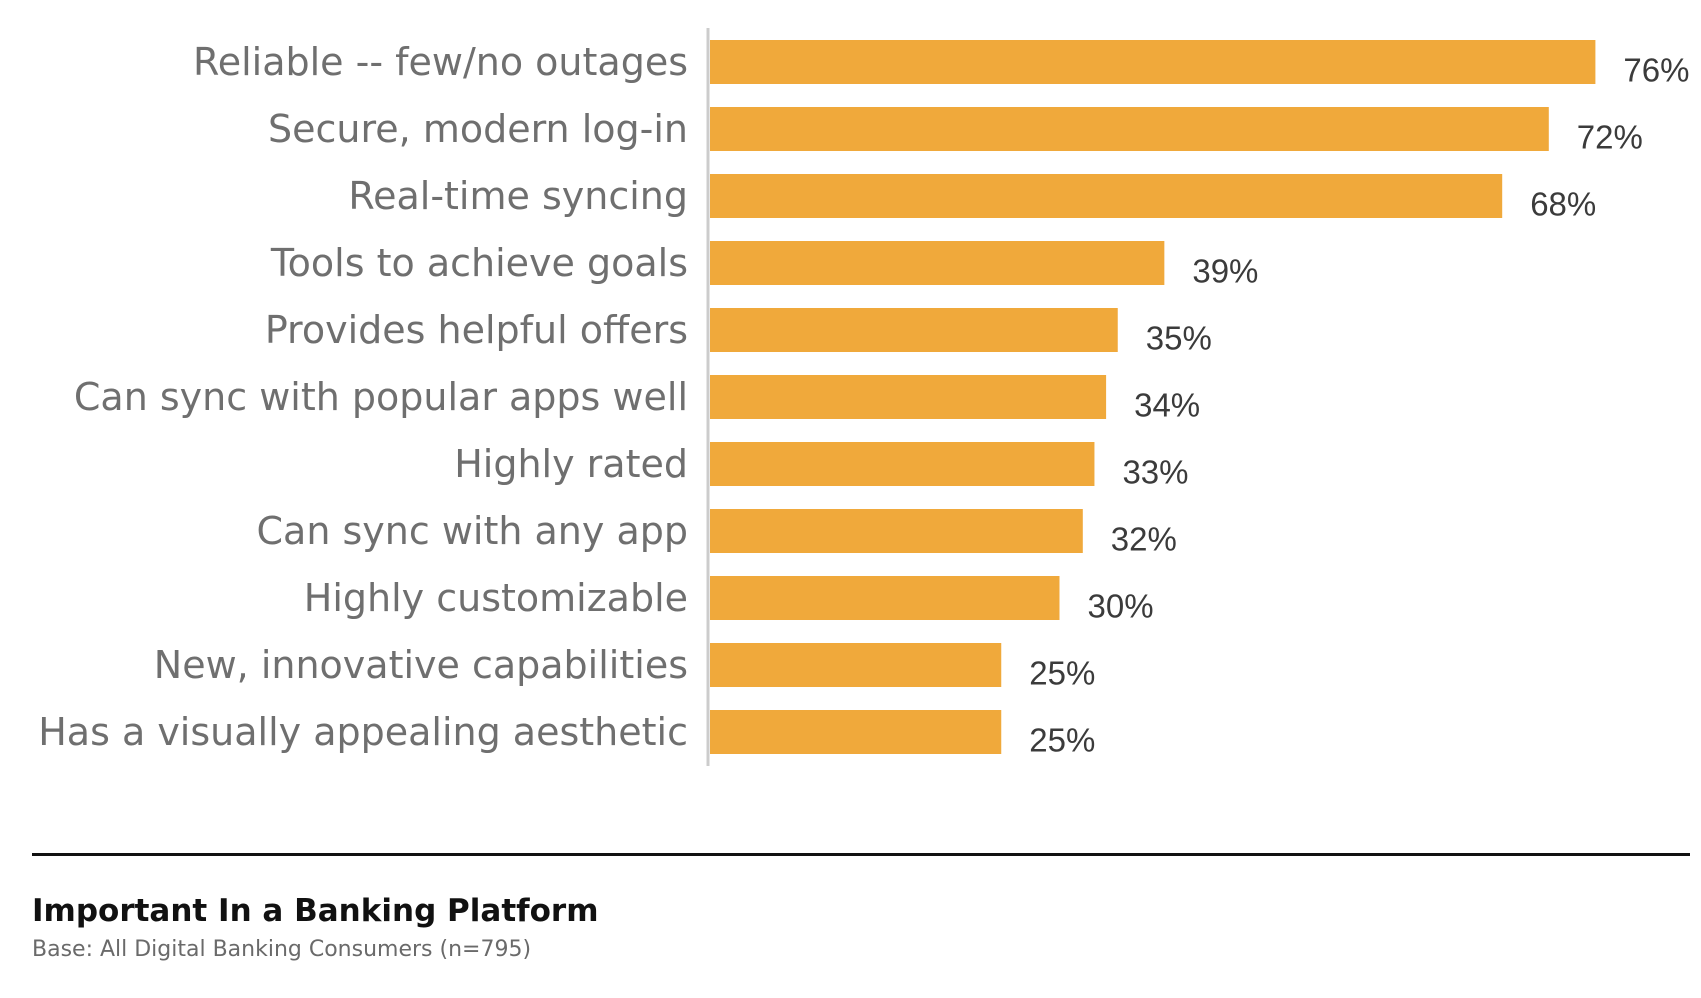 The height and width of the screenshot is (998, 1701). Describe the element at coordinates (861, 854) in the screenshot. I see `footer-divider` at that location.